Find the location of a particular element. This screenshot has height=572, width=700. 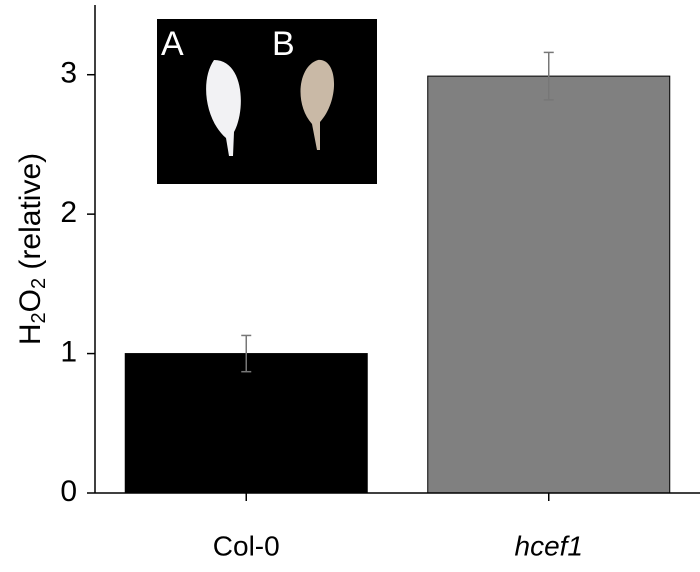

leaf-a is located at coordinates (223, 108).